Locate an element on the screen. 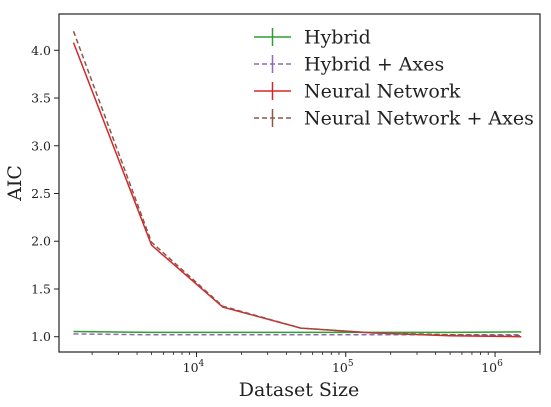  x-tick-label: 10⁵ is located at coordinates (343, 367).